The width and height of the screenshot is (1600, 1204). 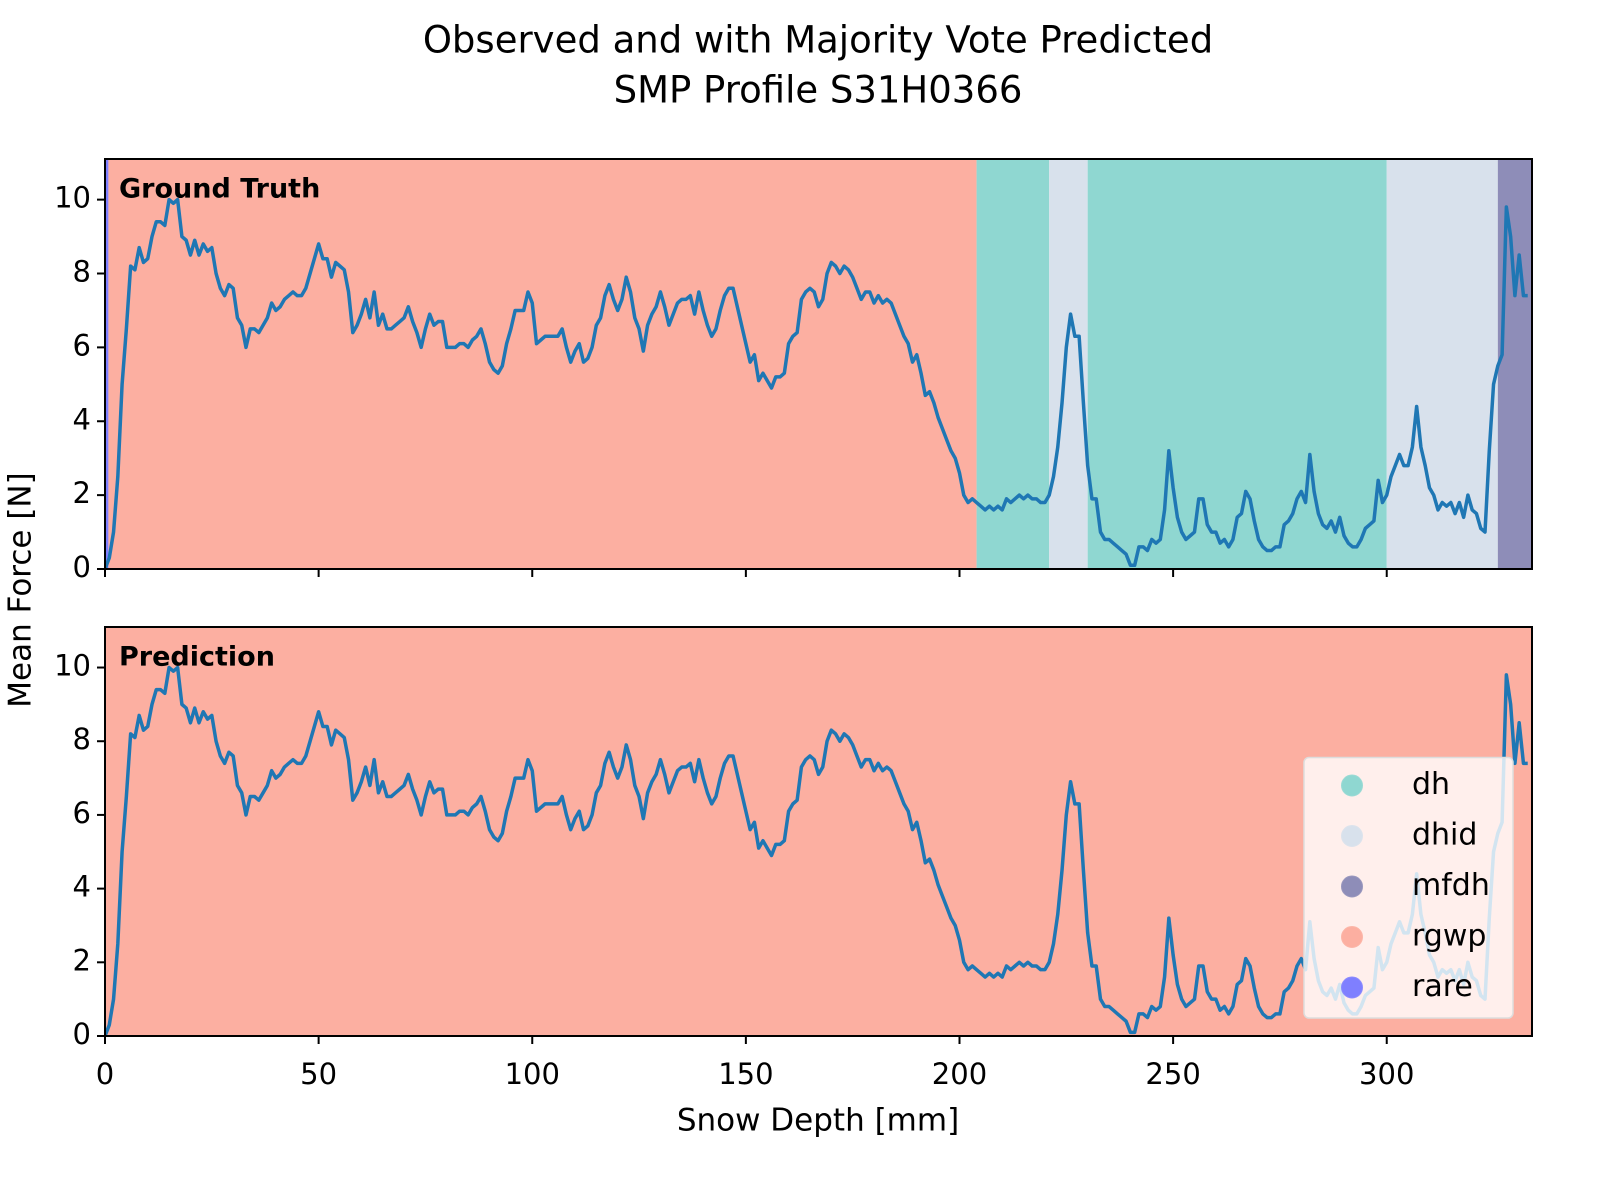 What do you see at coordinates (532, 1074) in the screenshot?
I see `x-tick-label: 100` at bounding box center [532, 1074].